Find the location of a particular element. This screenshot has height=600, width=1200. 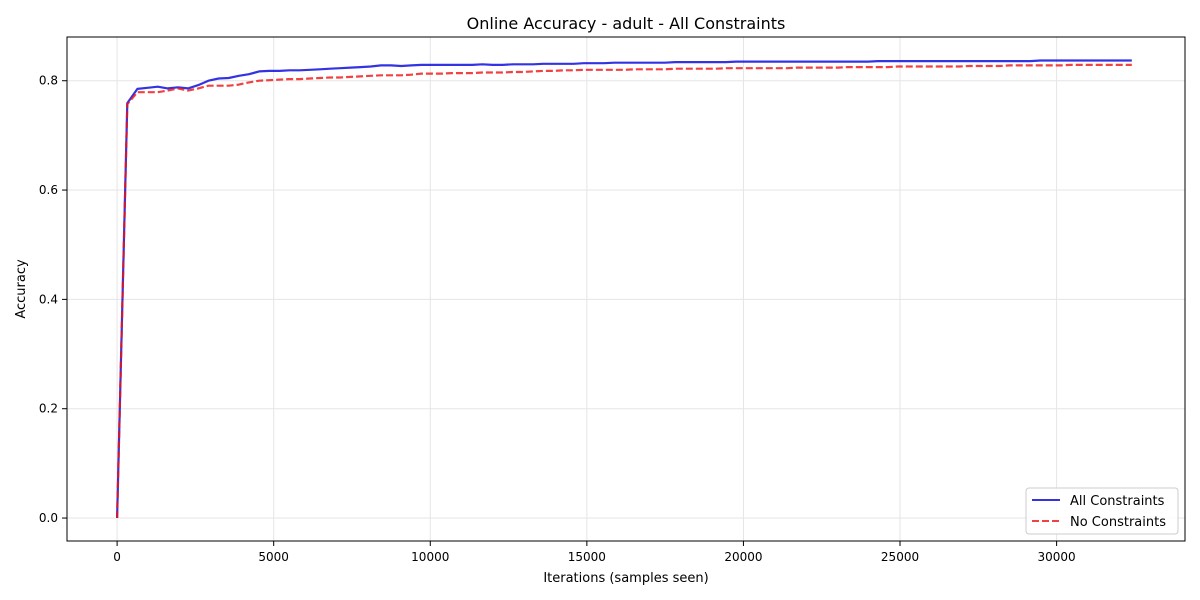

y-axis-label: Accuracy is located at coordinates (21, 289).